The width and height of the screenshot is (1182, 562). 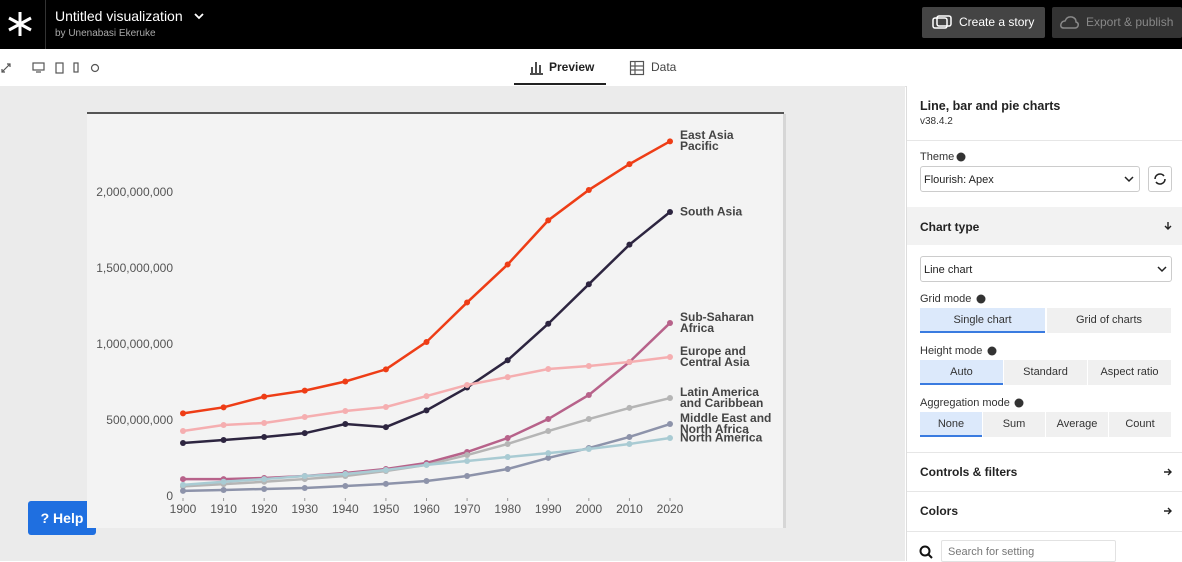 What do you see at coordinates (1109, 320) in the screenshot?
I see `option-button: Grid of charts` at bounding box center [1109, 320].